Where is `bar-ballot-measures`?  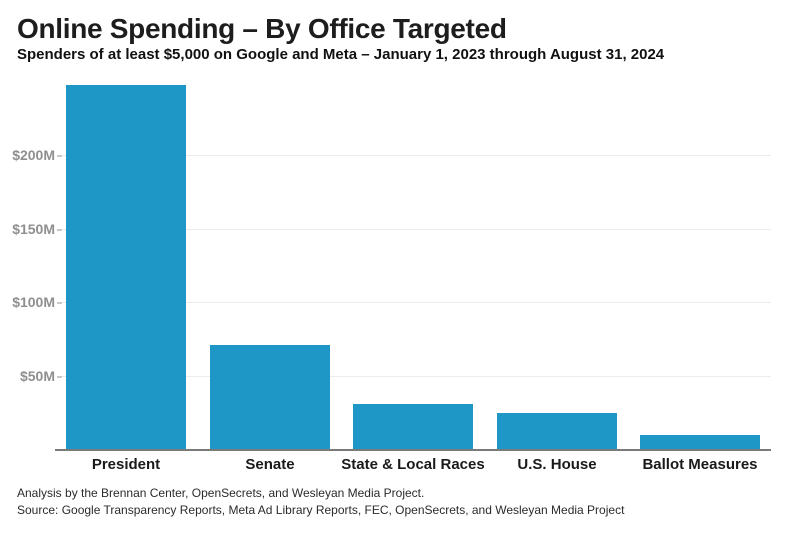
bar-ballot-measures is located at coordinates (700, 442).